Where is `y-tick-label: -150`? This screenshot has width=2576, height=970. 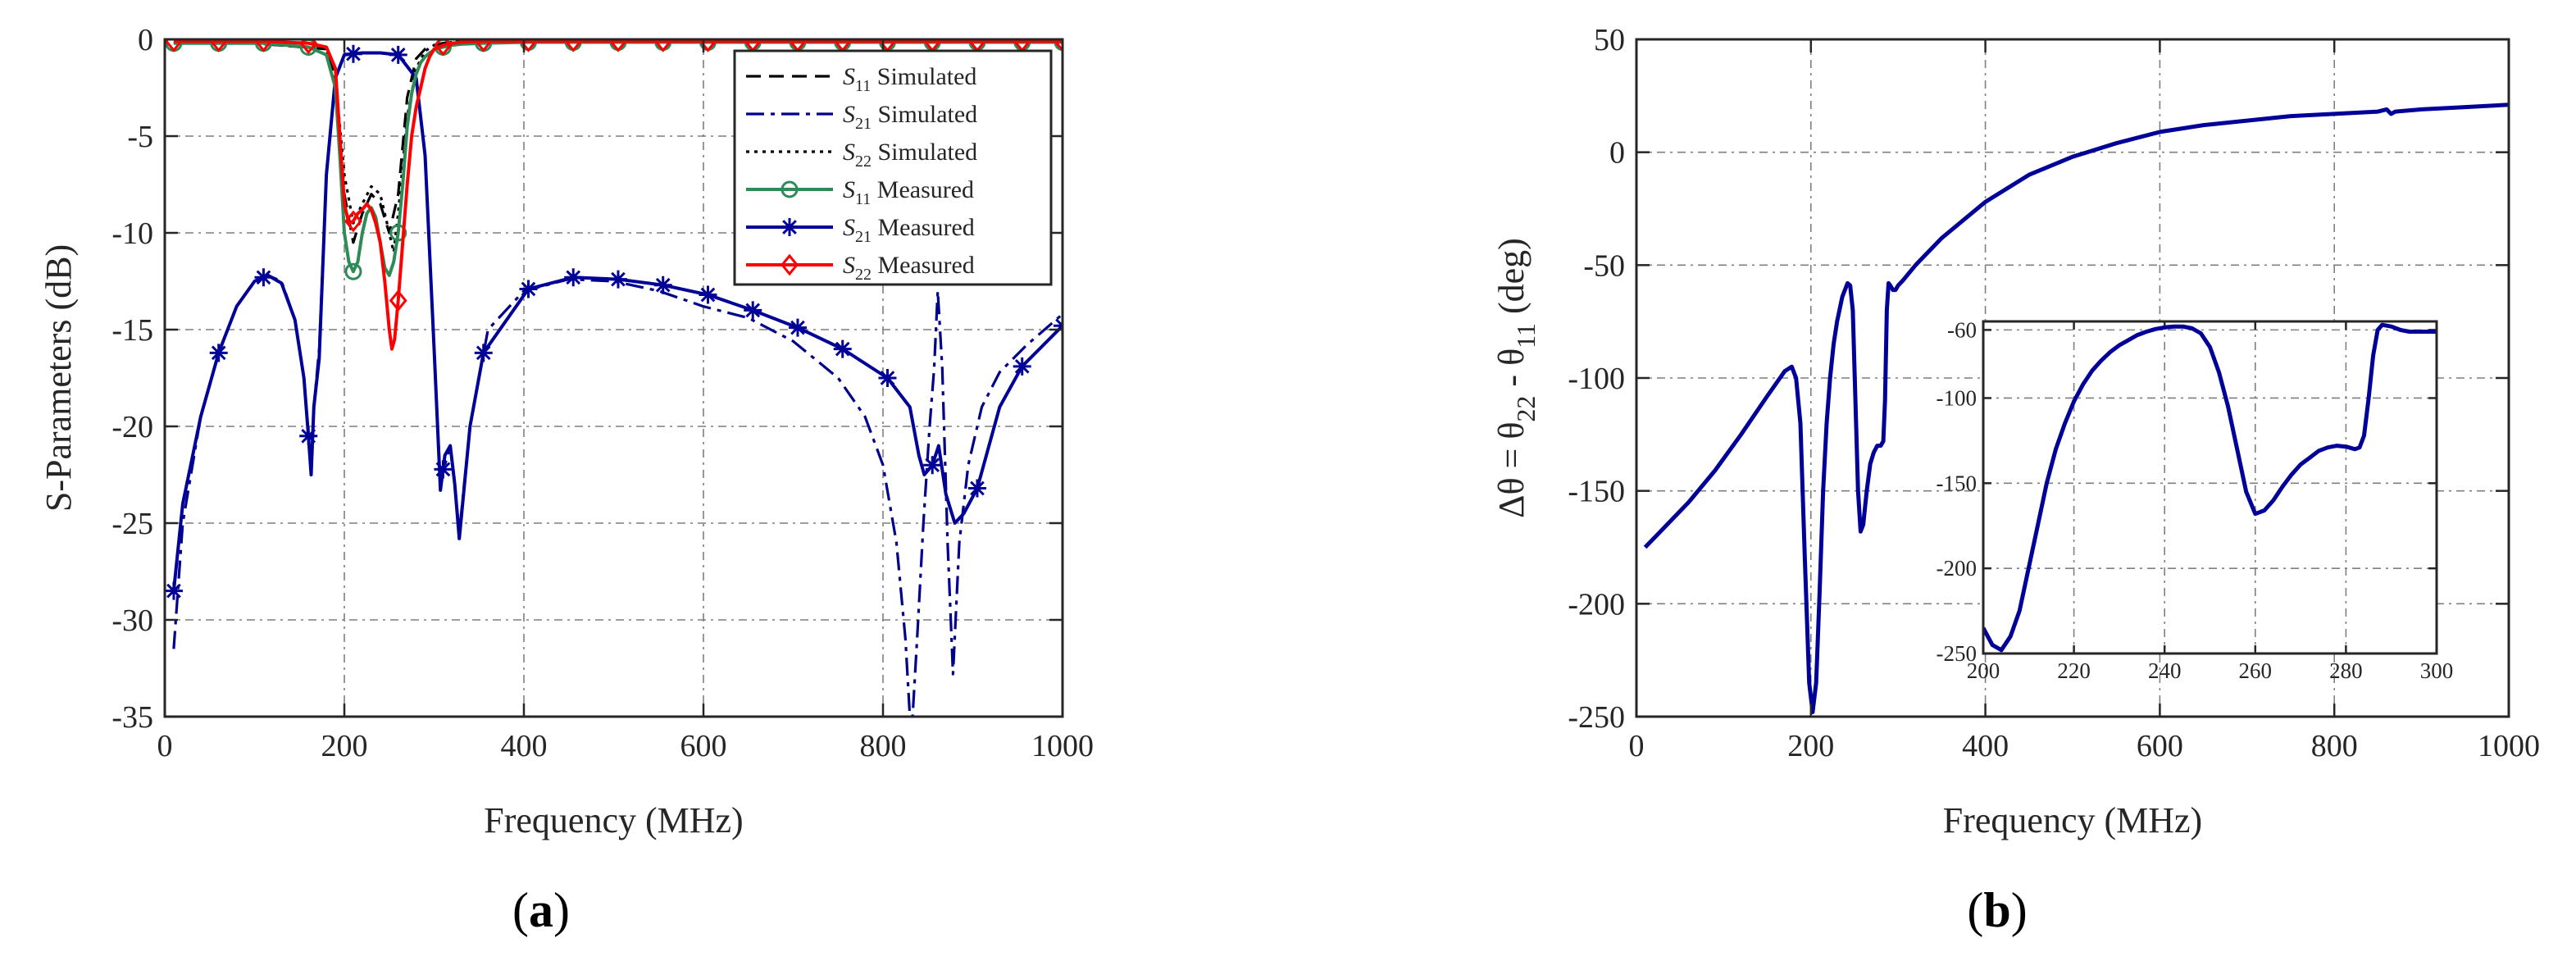 y-tick-label: -150 is located at coordinates (1958, 483).